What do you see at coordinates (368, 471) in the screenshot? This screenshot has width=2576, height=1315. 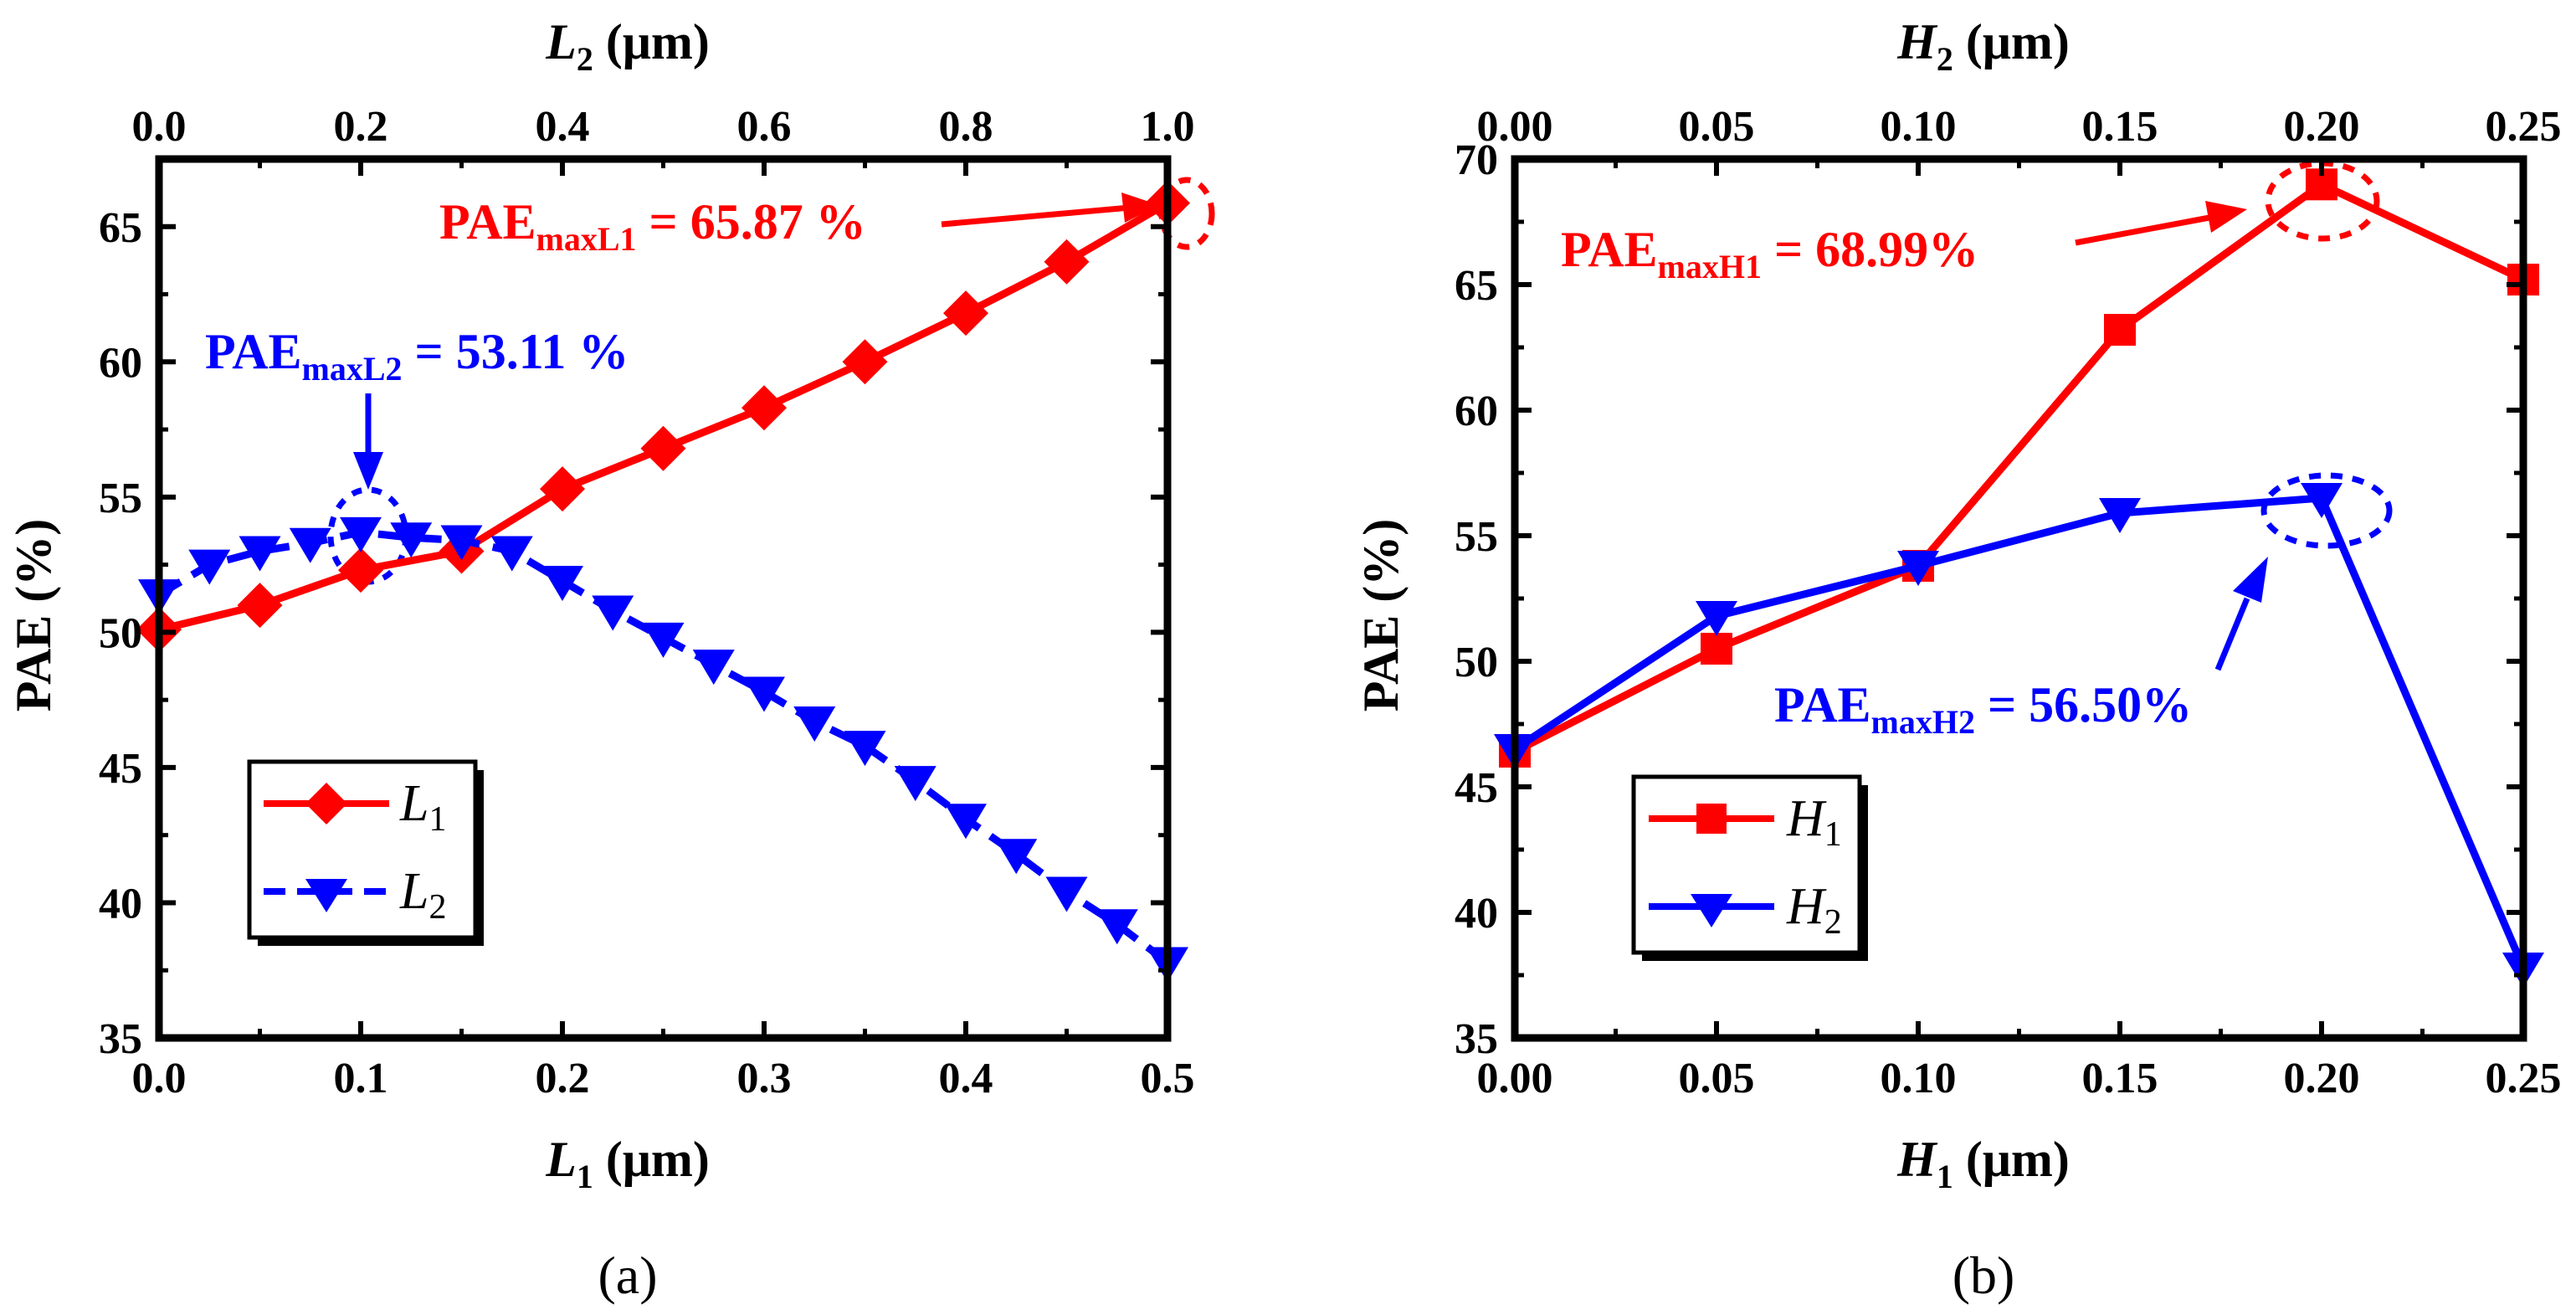 I see `panel-a-arrowhead-l2` at bounding box center [368, 471].